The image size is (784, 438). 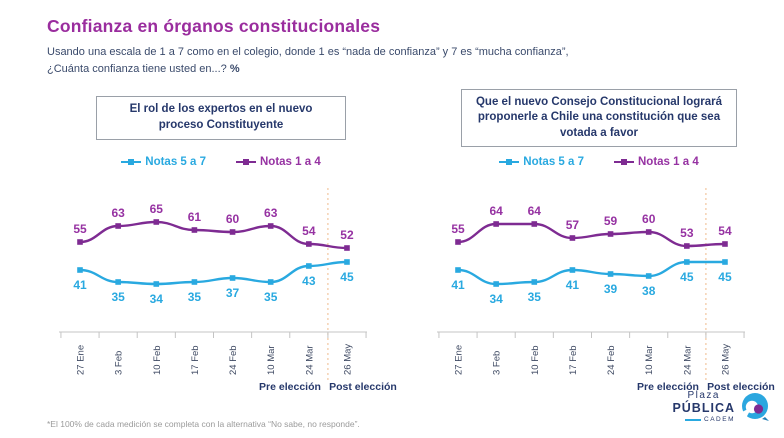 What do you see at coordinates (309, 281) in the screenshot?
I see `data-label: 43` at bounding box center [309, 281].